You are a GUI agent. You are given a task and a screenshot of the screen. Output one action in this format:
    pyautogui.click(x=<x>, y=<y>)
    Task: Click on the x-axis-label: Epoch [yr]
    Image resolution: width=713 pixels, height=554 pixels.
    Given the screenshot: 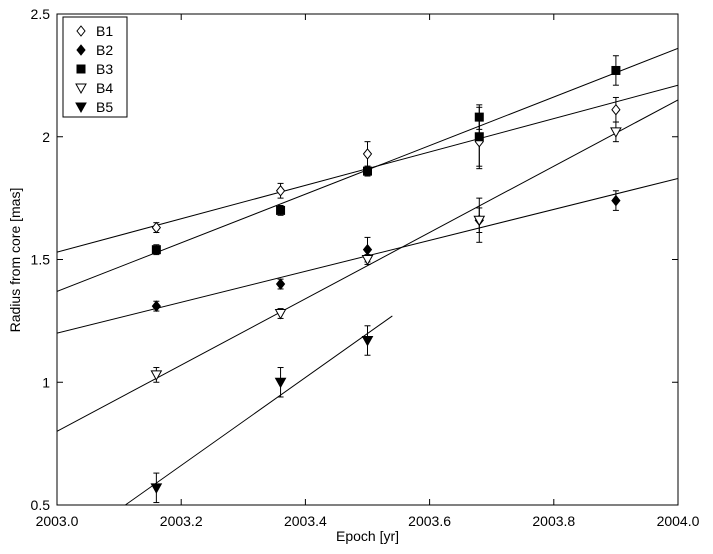 What is the action you would take?
    pyautogui.click(x=367, y=536)
    